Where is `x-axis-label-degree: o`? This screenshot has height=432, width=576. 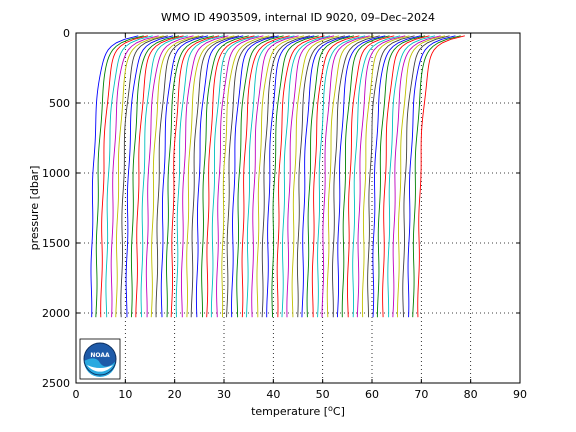 x-axis-label-degree: o is located at coordinates (330, 408).